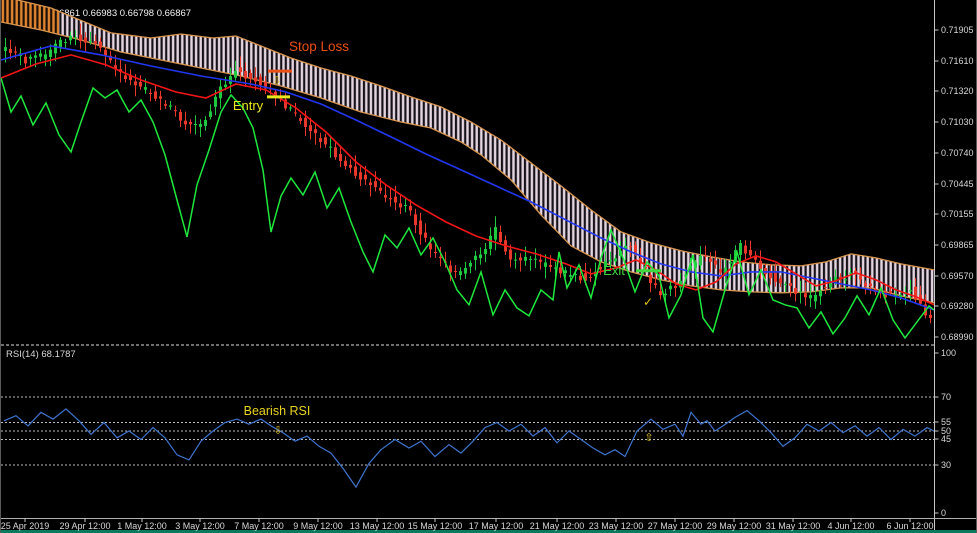 This screenshot has width=977, height=533. I want to click on bearish-rsi-label: Bearish RSI, so click(277, 411).